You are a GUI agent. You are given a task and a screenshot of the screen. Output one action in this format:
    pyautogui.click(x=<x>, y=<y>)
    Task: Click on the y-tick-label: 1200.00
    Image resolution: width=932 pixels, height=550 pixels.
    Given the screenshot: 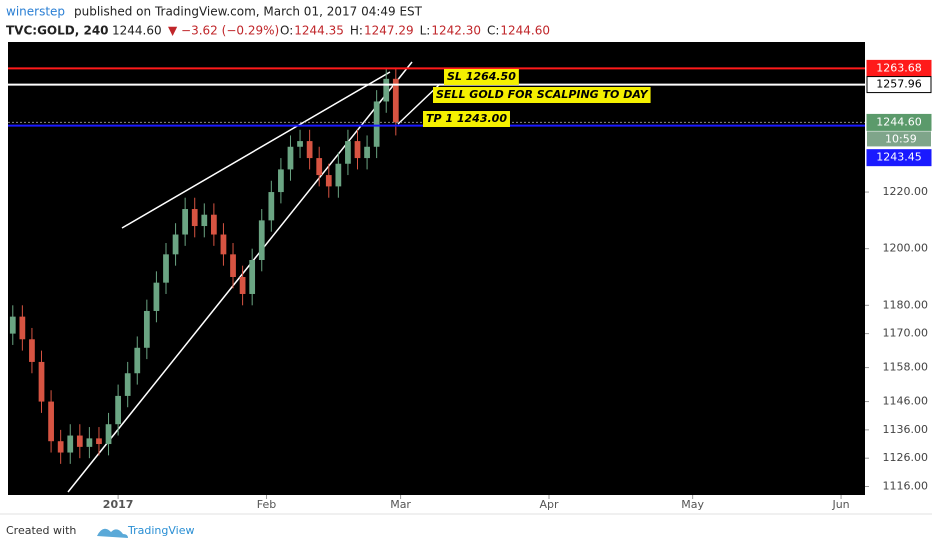 What is the action you would take?
    pyautogui.click(x=906, y=248)
    